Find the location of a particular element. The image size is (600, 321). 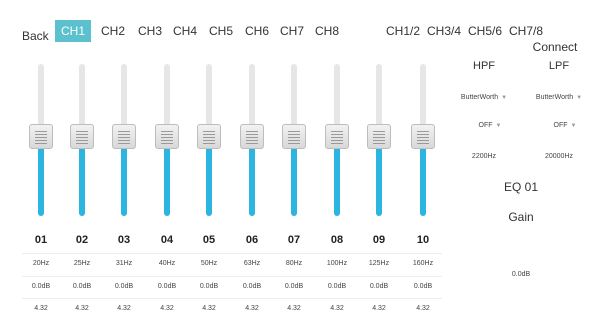

tab-ch4: CH4 is located at coordinates (184, 31).